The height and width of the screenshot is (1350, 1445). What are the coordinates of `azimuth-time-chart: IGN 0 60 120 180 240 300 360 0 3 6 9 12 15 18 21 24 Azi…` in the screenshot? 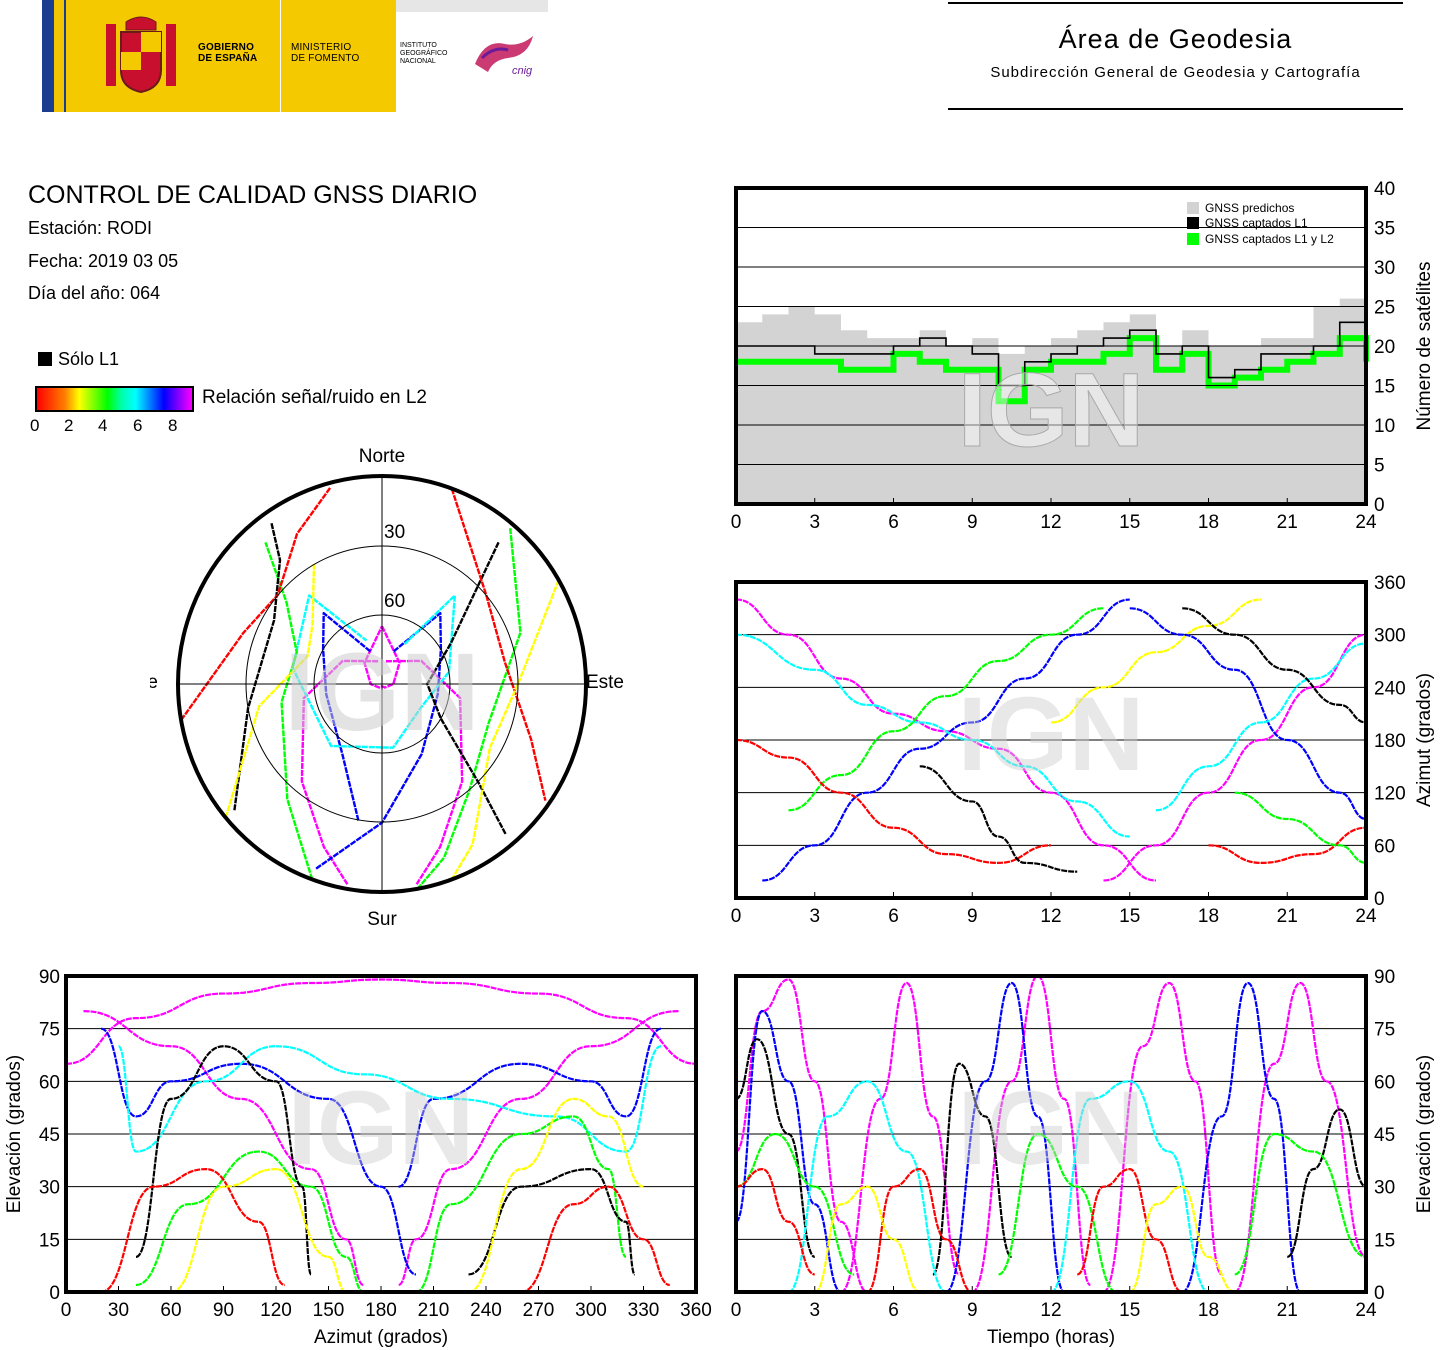 It's located at (1083, 750).